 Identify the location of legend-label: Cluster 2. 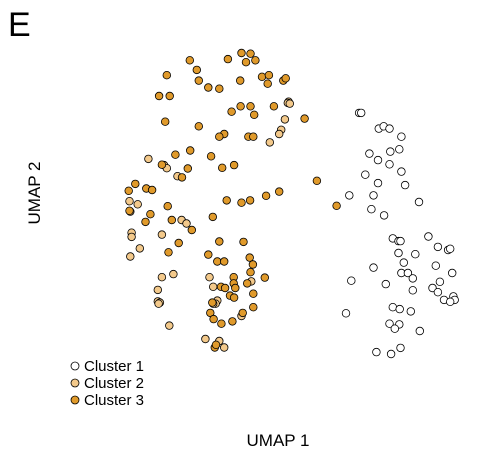
(114, 383).